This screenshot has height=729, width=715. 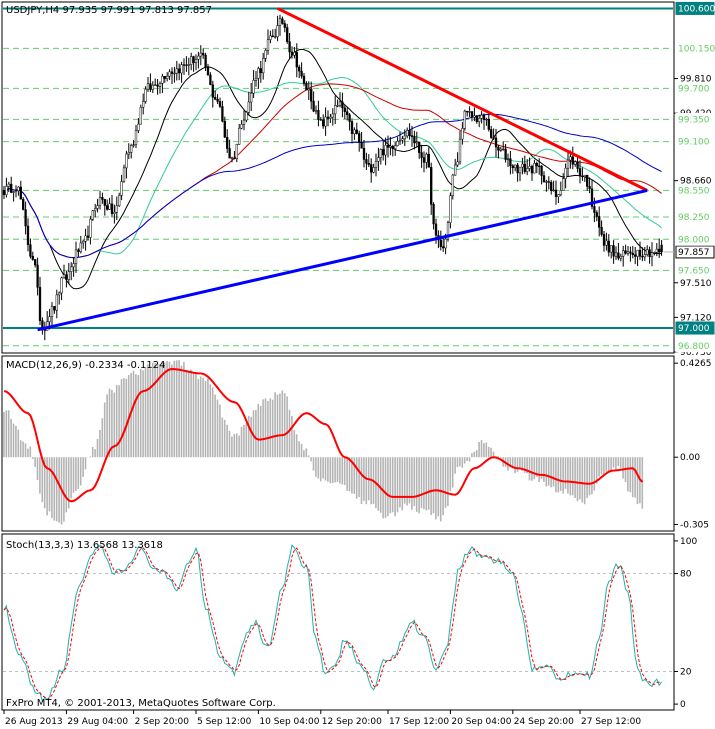 I want to click on price-tick-3: 97.510, so click(x=696, y=284).